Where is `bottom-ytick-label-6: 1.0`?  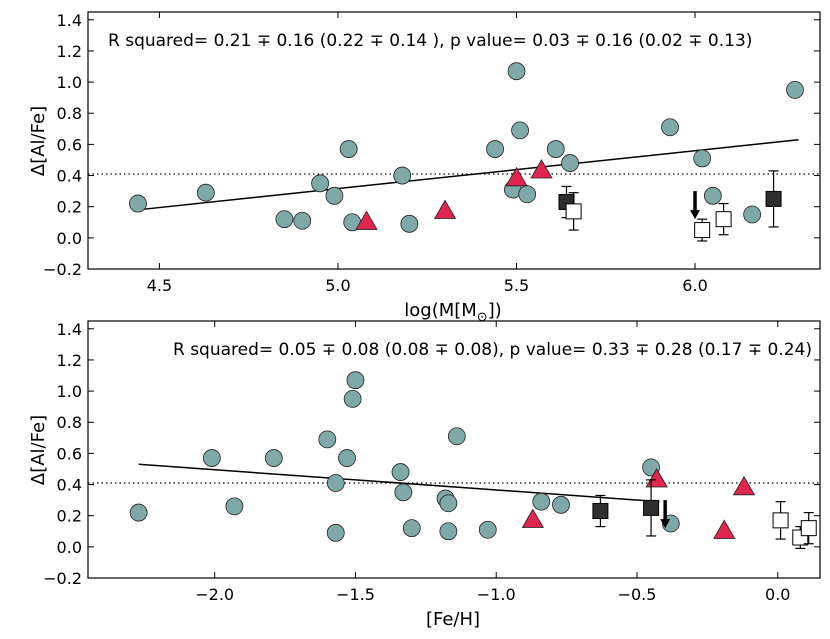
bottom-ytick-label-6: 1.0 is located at coordinates (69, 391).